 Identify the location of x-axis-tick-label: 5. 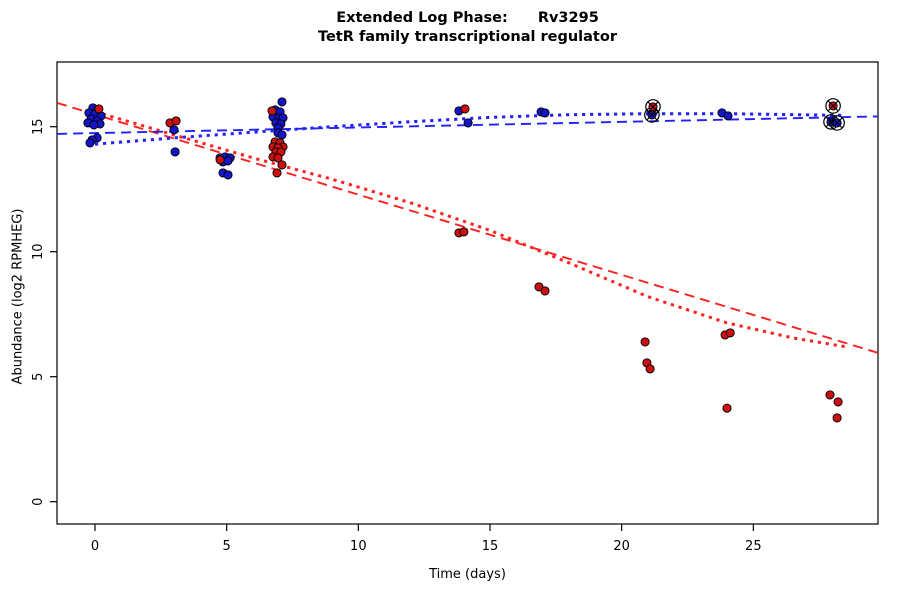
(227, 546).